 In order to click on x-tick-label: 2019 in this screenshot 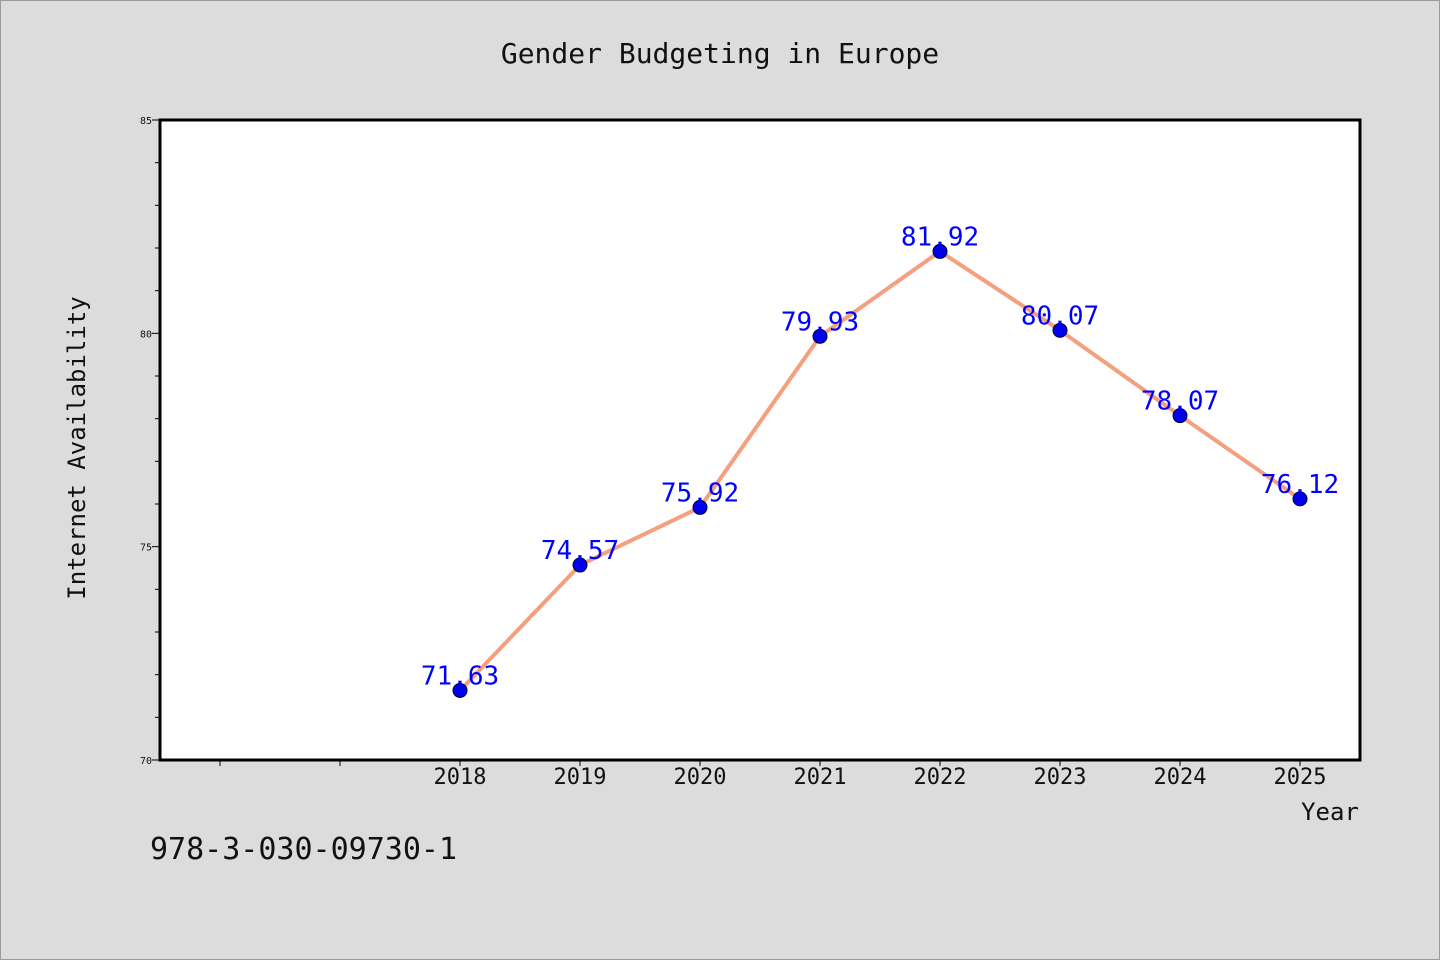, I will do `click(580, 777)`.